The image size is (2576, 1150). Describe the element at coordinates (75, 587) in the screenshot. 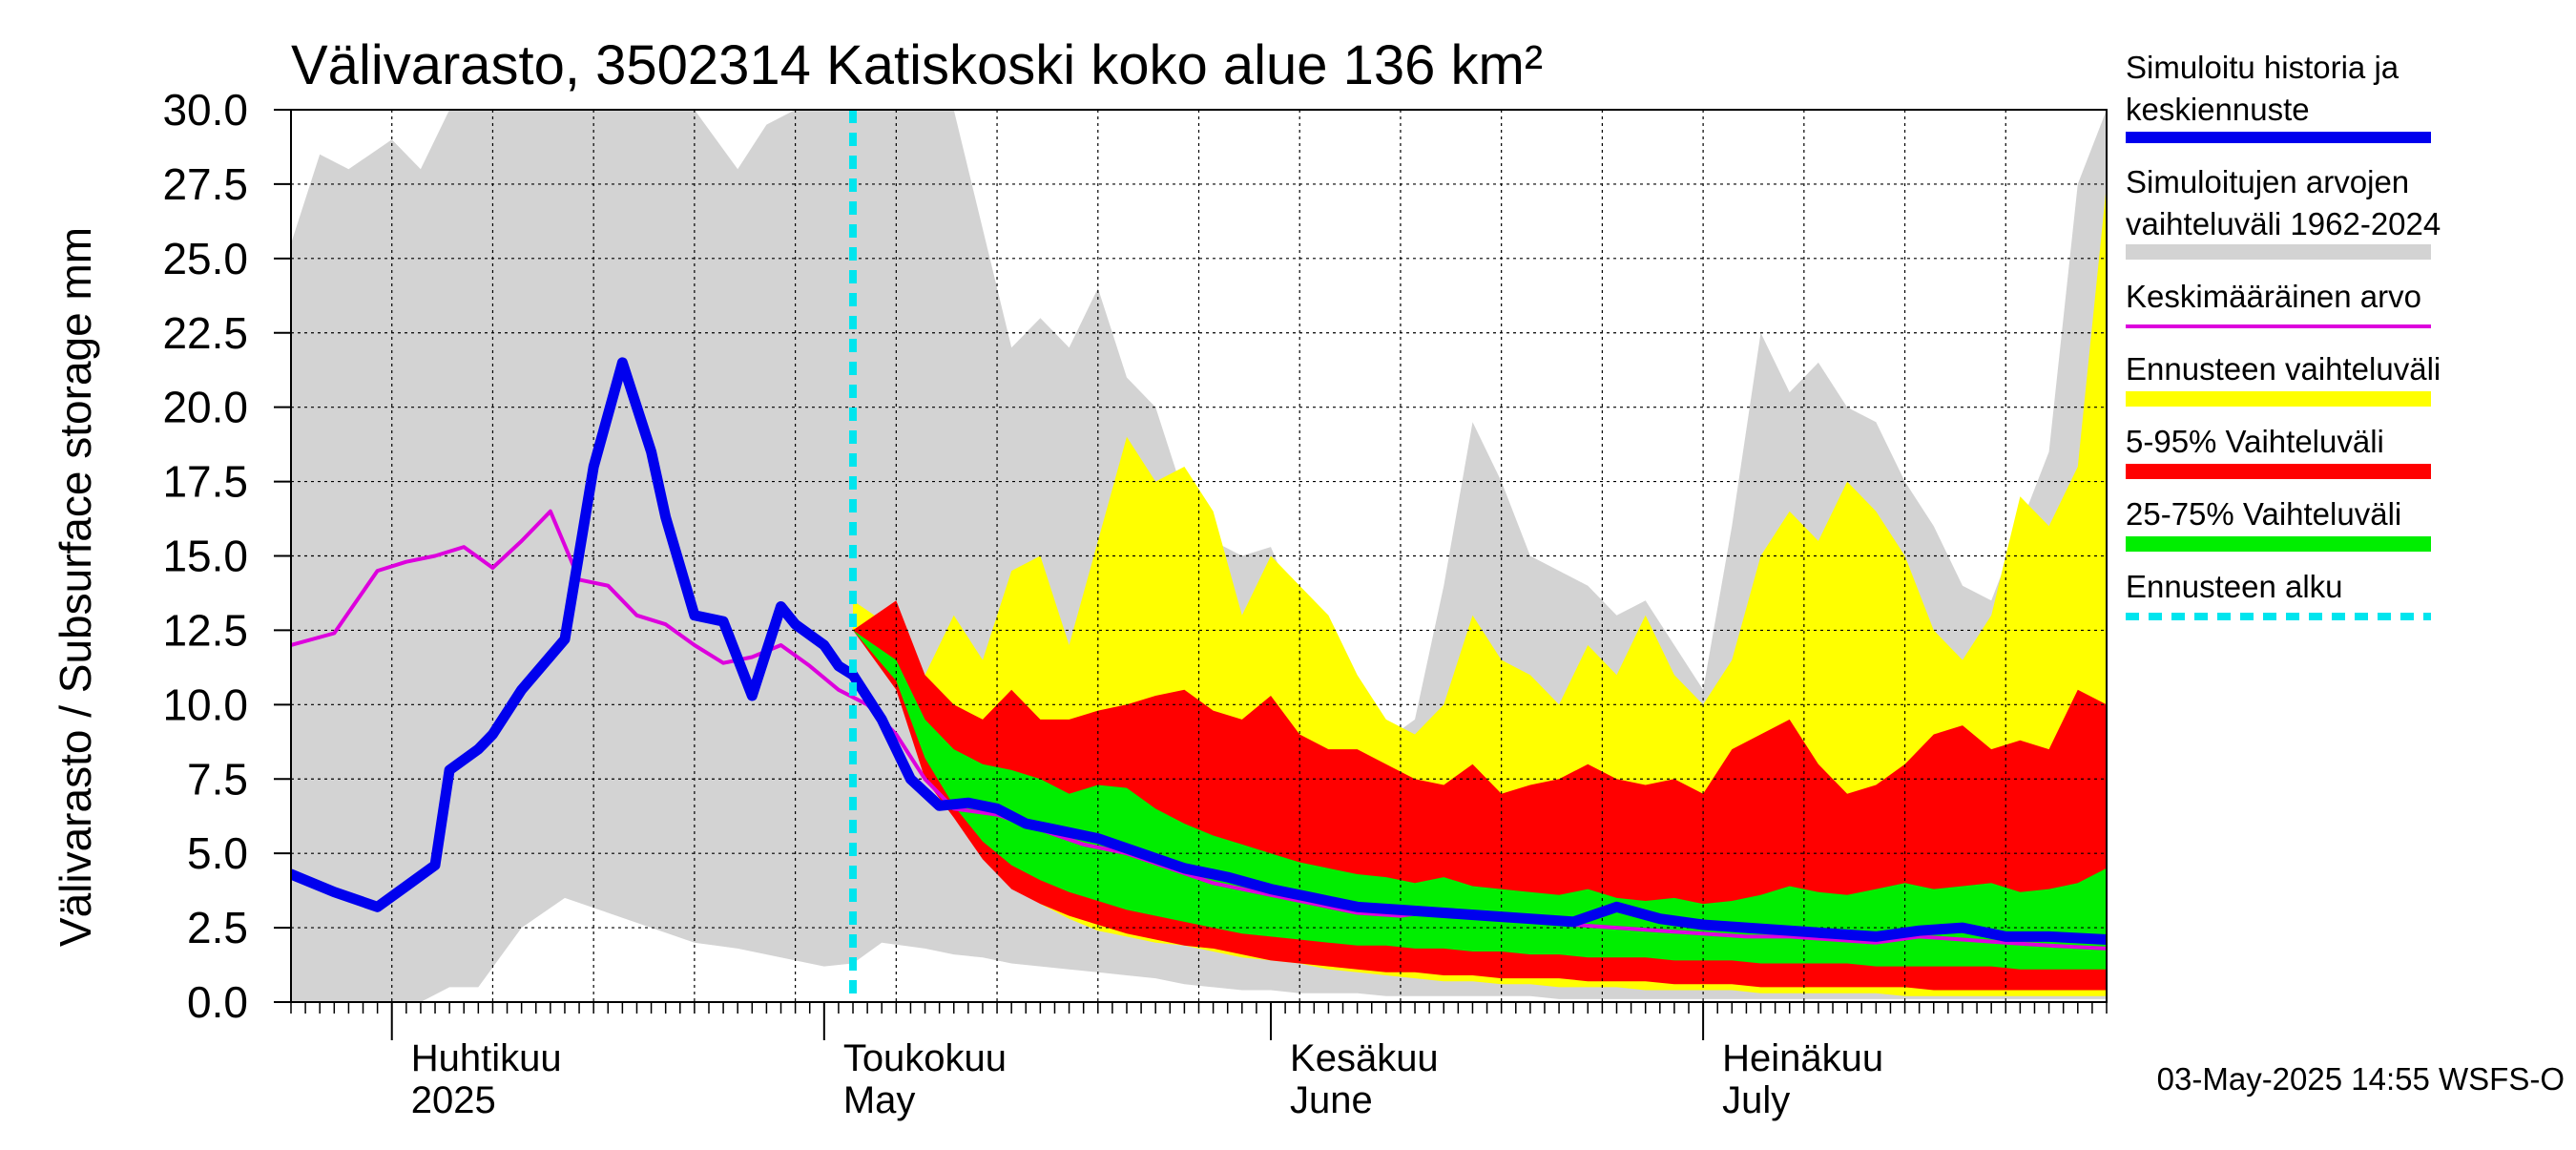

I see `y-axis-label: Välivarasto / Subsurface storage mm` at that location.